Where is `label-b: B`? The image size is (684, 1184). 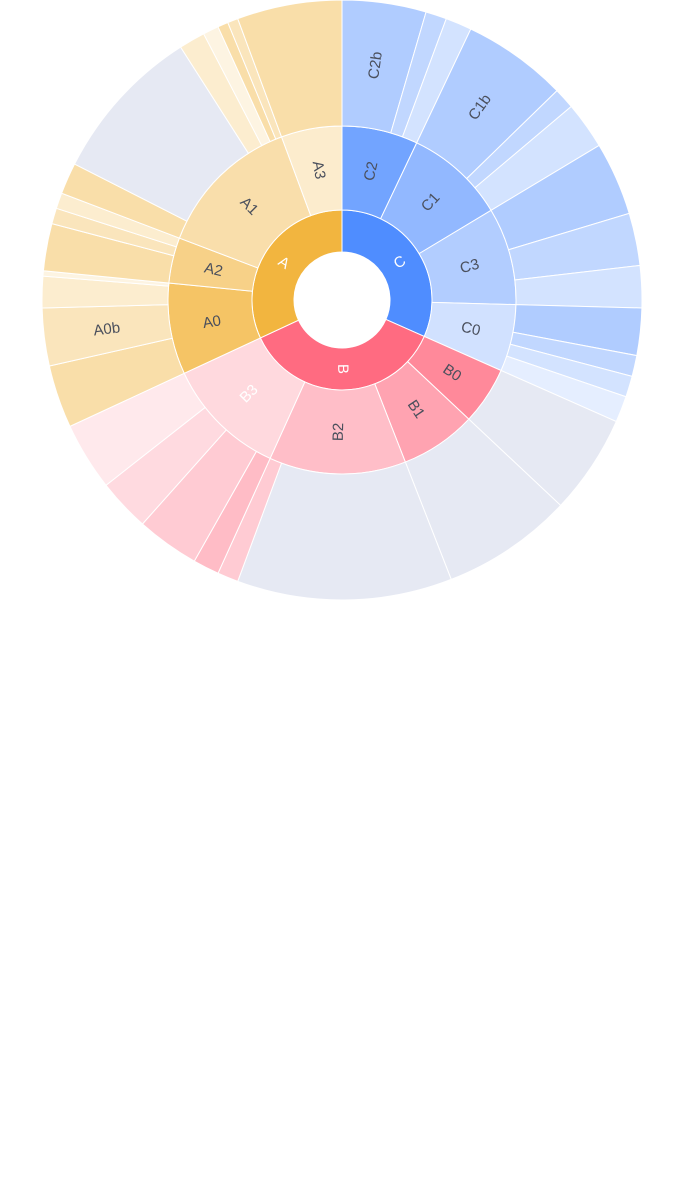 label-b: B is located at coordinates (342, 369).